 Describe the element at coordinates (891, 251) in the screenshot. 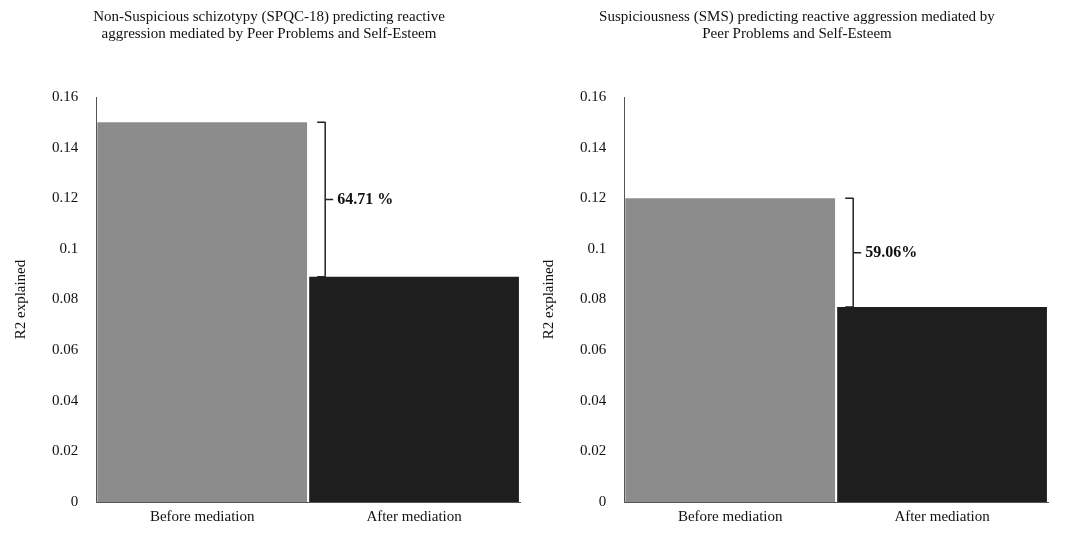

I see `annotation: 59.06%` at that location.